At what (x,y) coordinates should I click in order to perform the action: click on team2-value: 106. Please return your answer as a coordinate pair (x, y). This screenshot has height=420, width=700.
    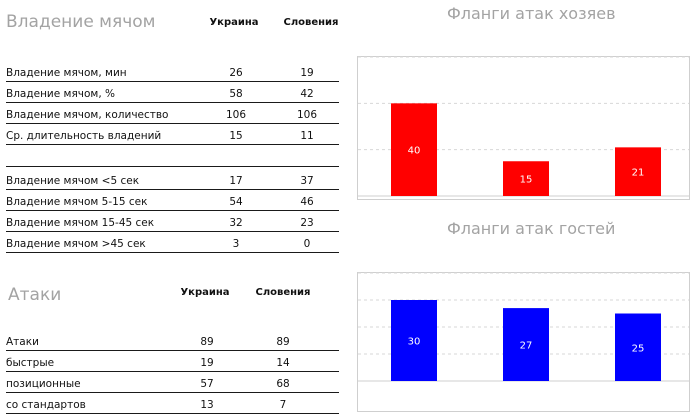
    Looking at the image, I should click on (307, 115).